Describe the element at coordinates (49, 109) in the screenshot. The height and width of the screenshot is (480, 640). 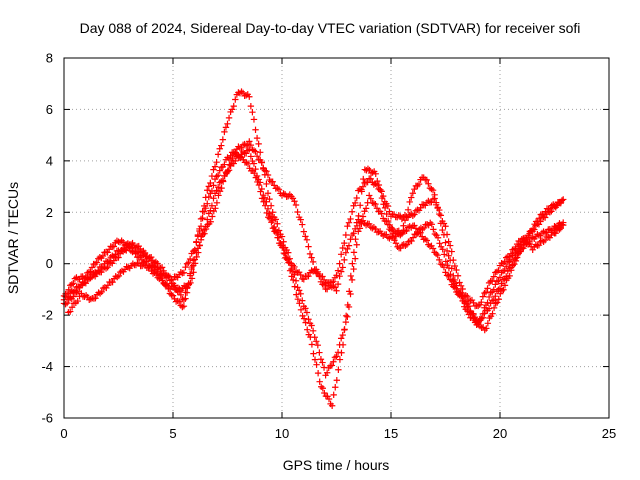
I see `y-tick-label: 6` at that location.